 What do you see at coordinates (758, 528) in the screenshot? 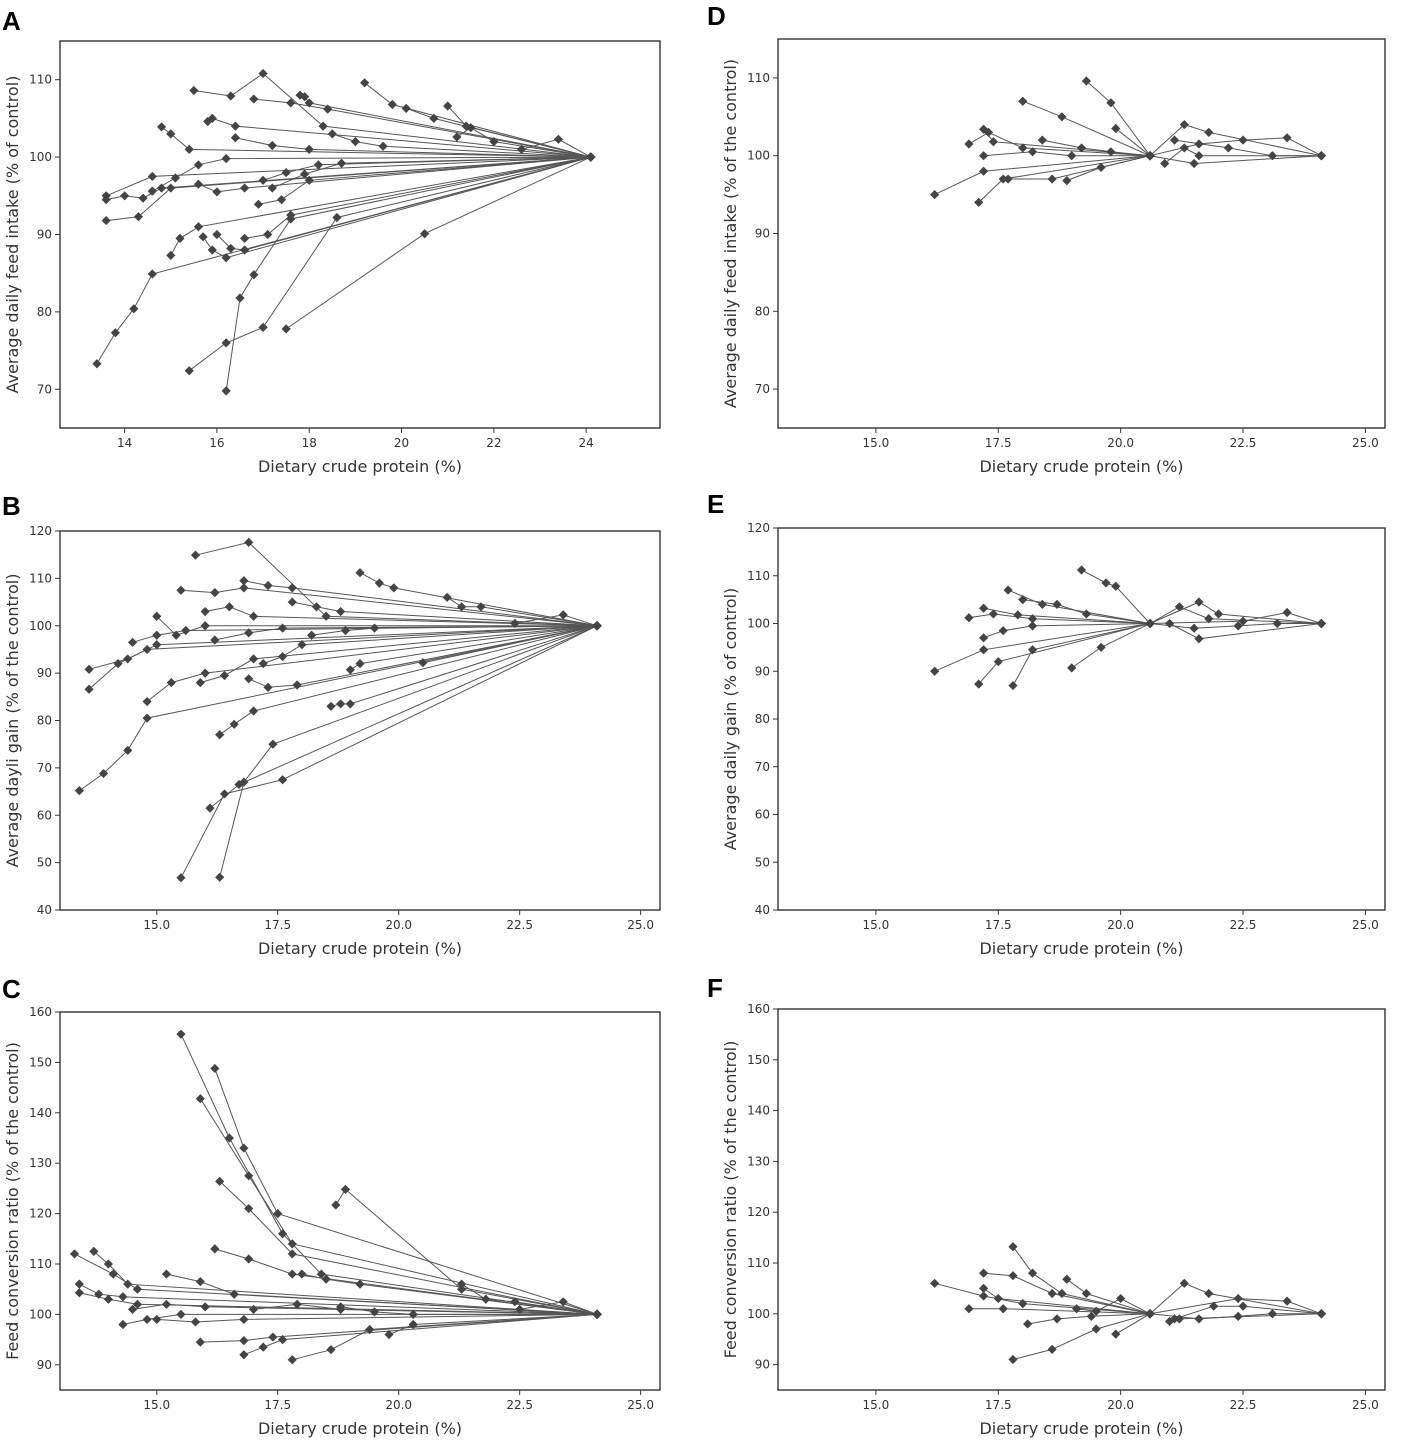
I see `y-tick-label: 120` at bounding box center [758, 528].